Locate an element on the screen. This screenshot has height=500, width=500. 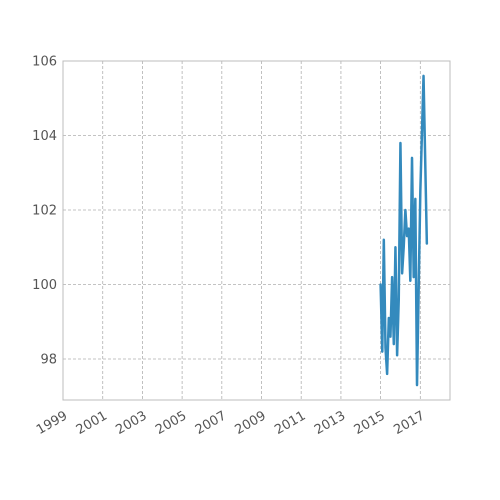
x-tick-label: 2013 is located at coordinates (330, 423).